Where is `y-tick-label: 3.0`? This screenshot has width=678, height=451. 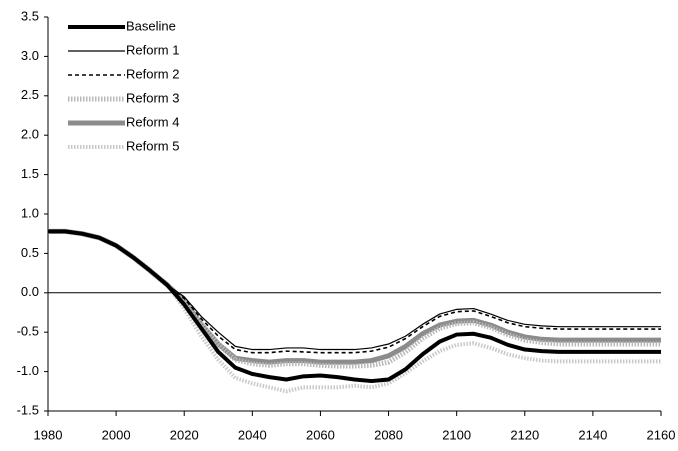 y-tick-label: 3.0 is located at coordinates (30, 55).